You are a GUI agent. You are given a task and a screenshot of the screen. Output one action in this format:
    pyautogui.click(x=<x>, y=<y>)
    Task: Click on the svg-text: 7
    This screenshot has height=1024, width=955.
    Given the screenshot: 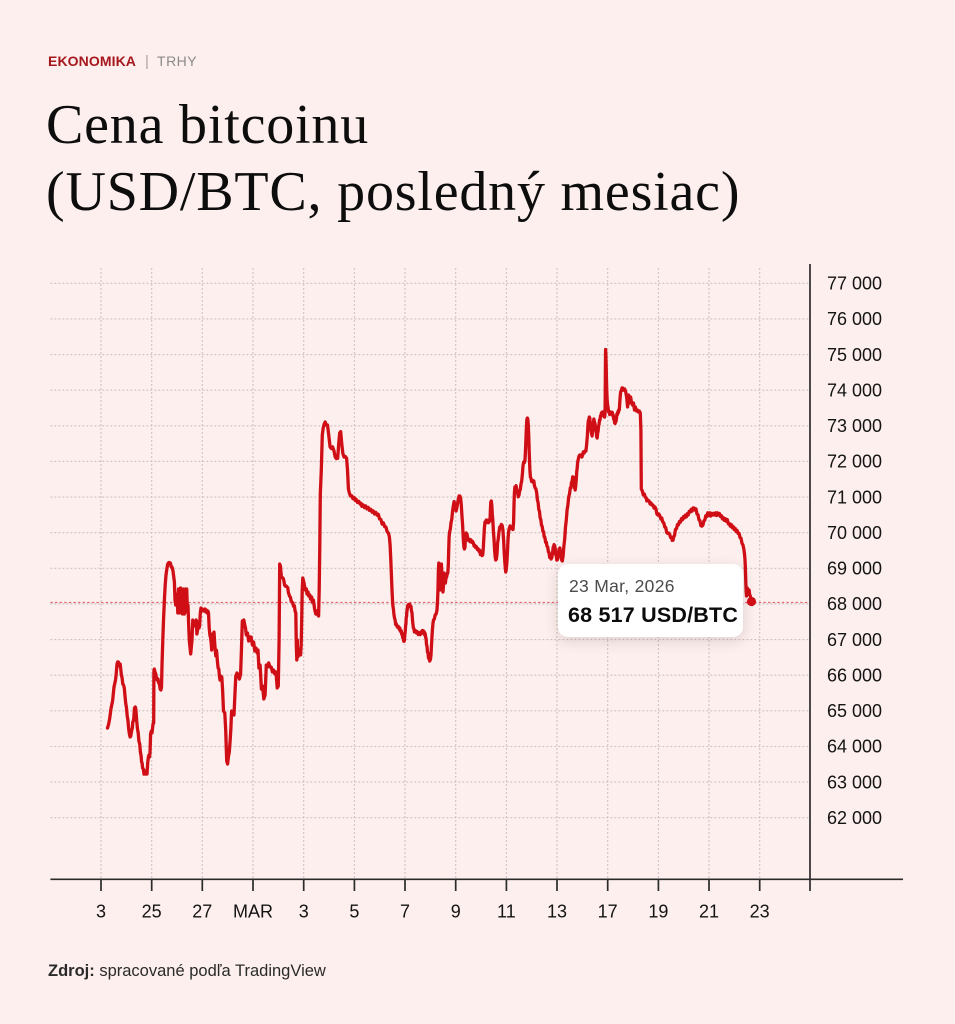 What is the action you would take?
    pyautogui.click(x=405, y=912)
    